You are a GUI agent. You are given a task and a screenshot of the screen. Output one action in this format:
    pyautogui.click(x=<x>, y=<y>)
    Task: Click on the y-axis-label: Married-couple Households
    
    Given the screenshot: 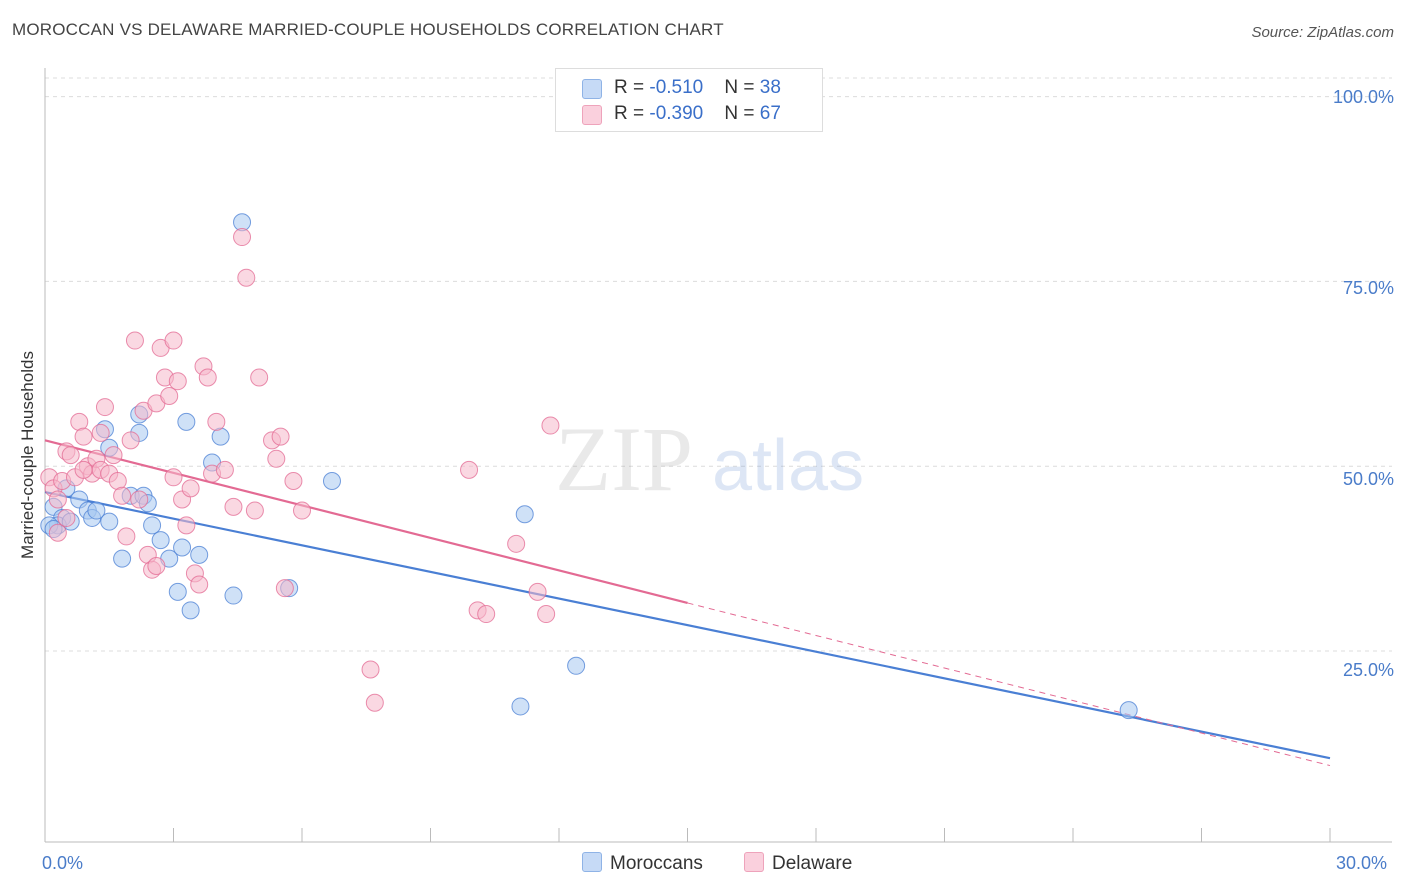 What is the action you would take?
    pyautogui.click(x=27, y=455)
    